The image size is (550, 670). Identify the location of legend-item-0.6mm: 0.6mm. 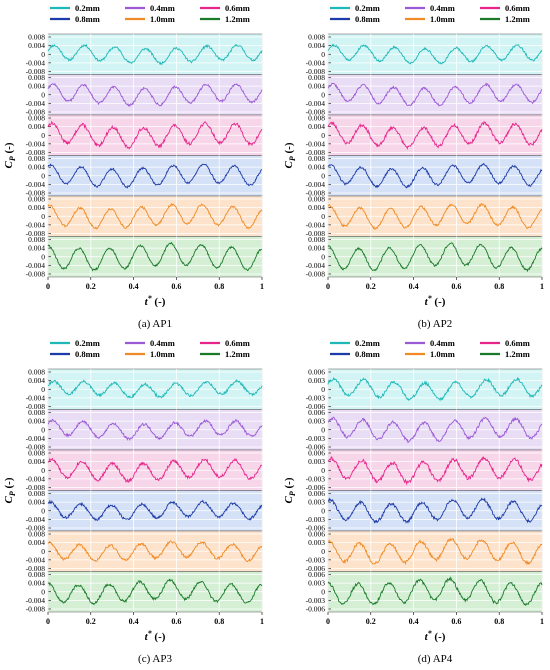
(225, 343).